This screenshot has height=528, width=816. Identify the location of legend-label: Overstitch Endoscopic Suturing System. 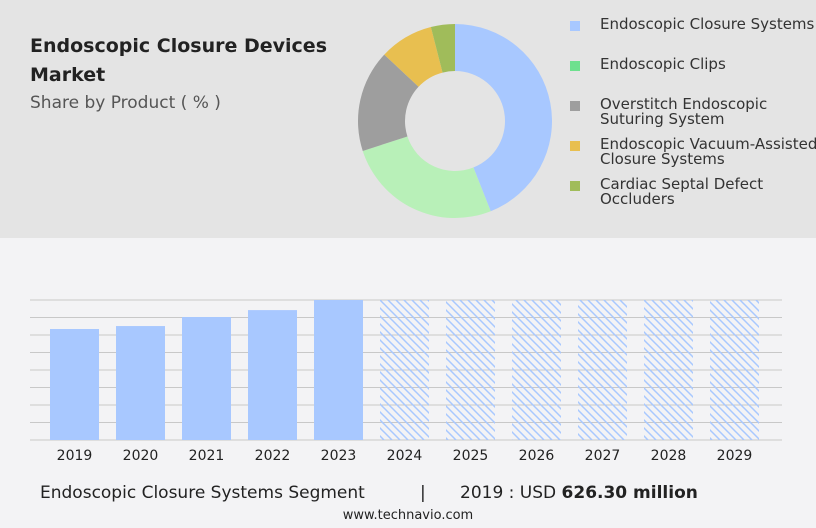
(684, 111).